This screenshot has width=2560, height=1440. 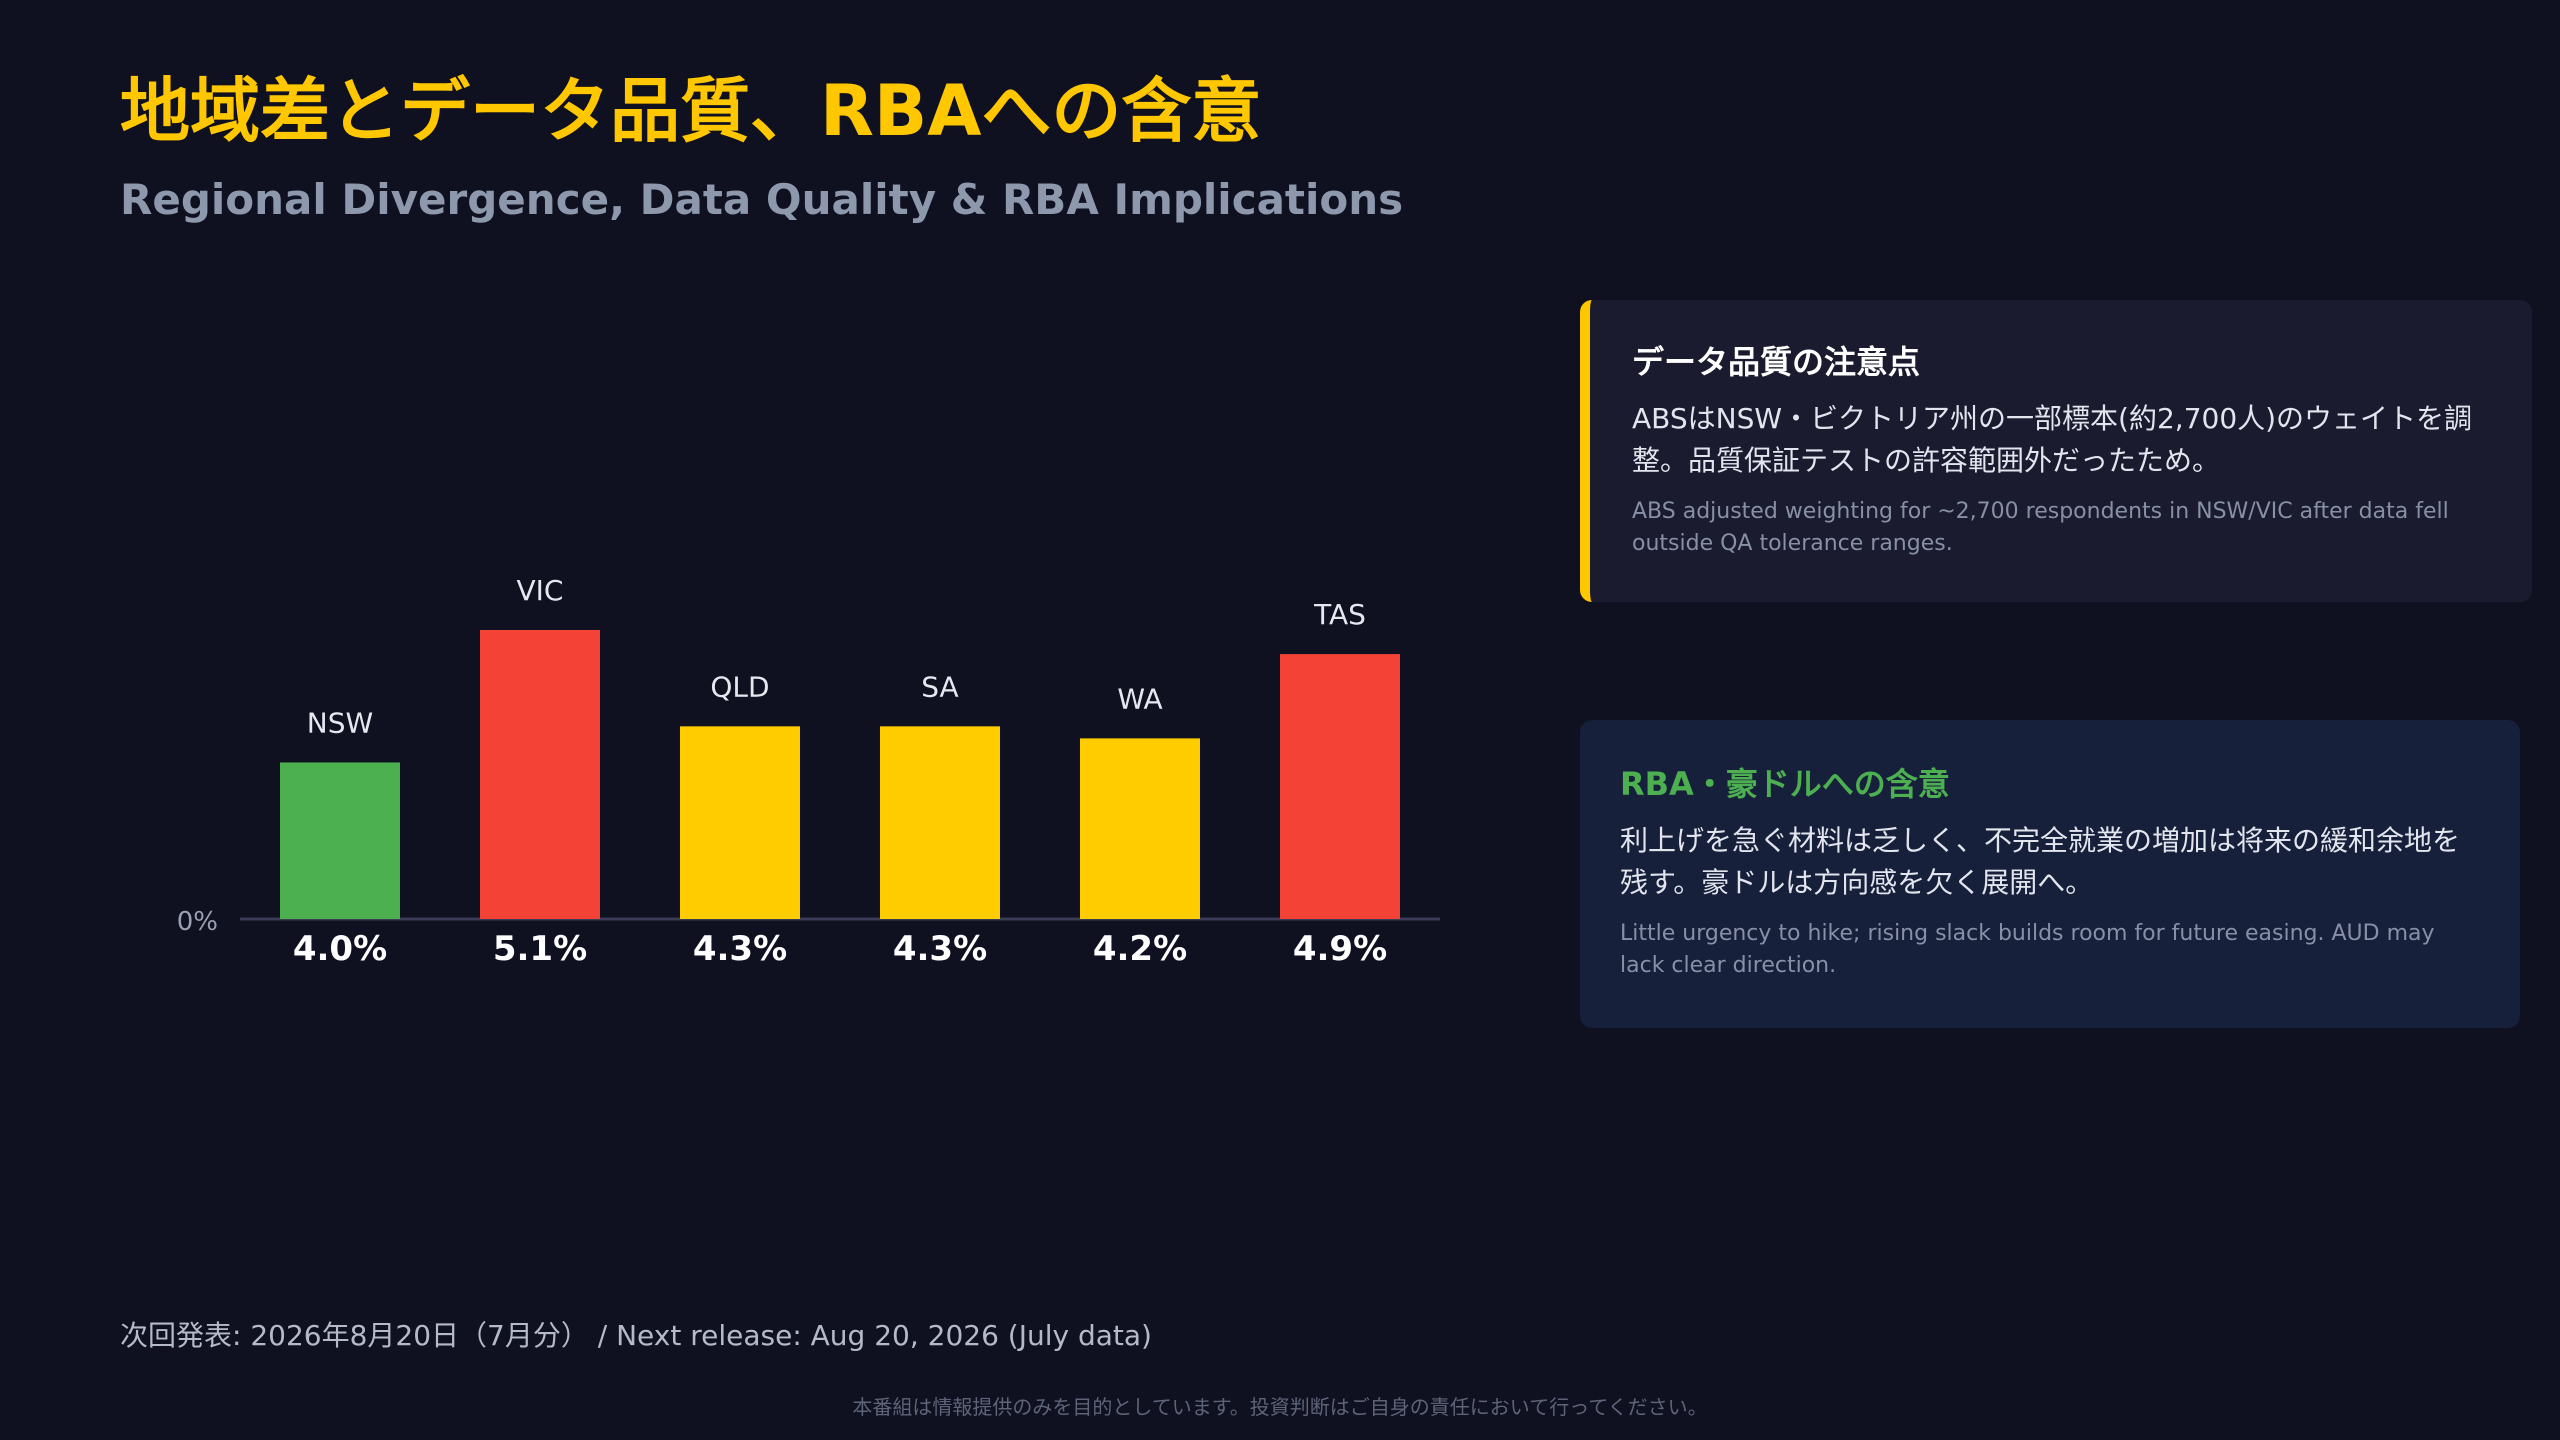 I want to click on bar-group: NSW 4.0% VIC 5.1% QLD 4.3% SA 4.3% WA 4.2% TAS 4.9%, so click(x=840, y=771).